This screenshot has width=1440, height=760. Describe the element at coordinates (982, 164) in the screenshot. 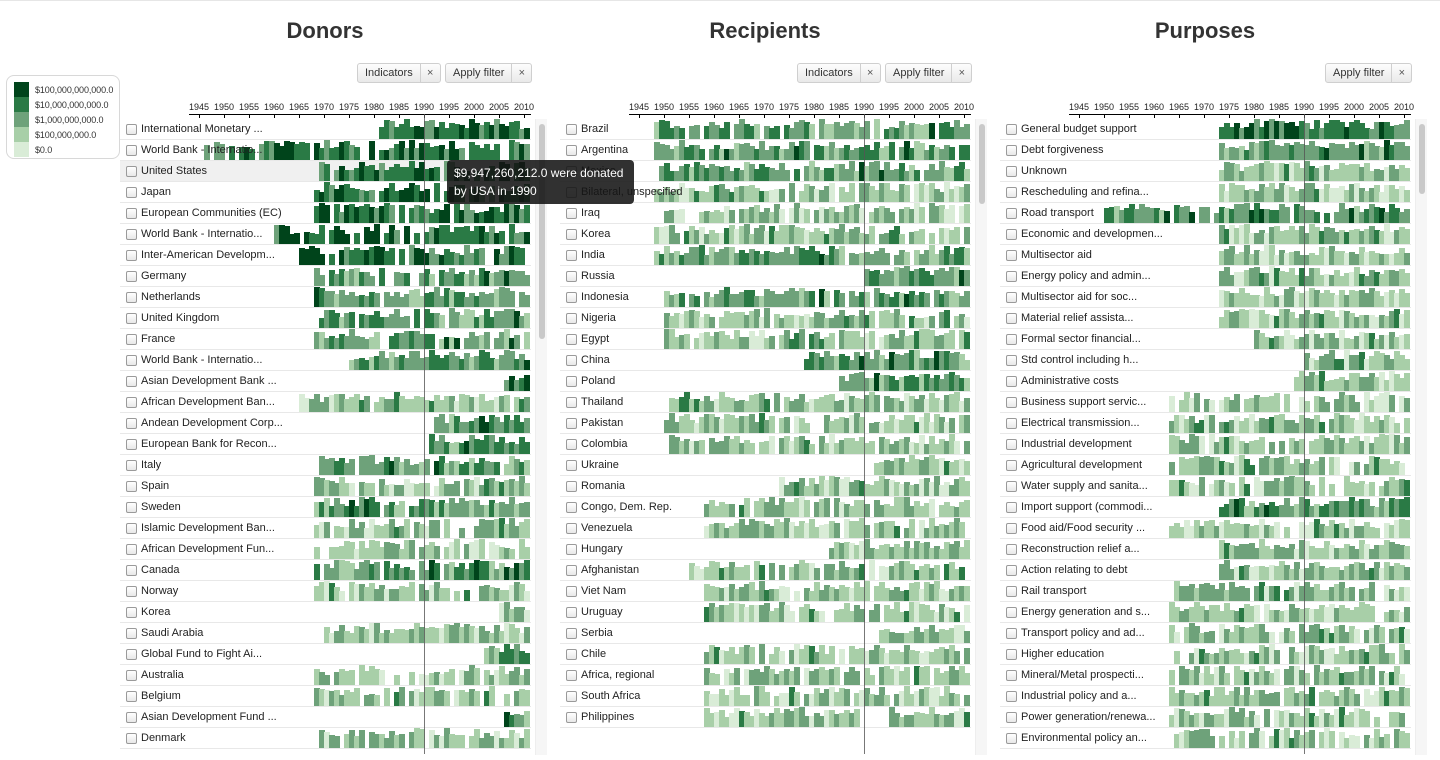

I see `scrollbar-thumb` at that location.